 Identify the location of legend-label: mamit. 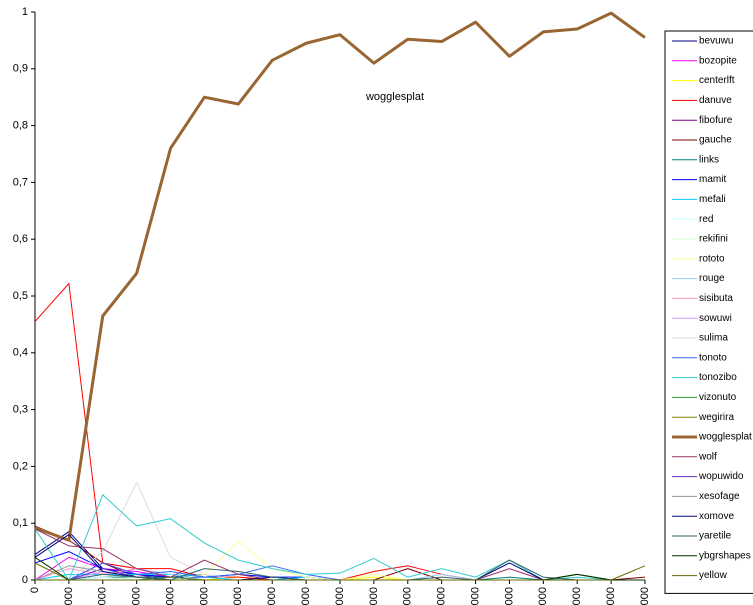
(712, 179).